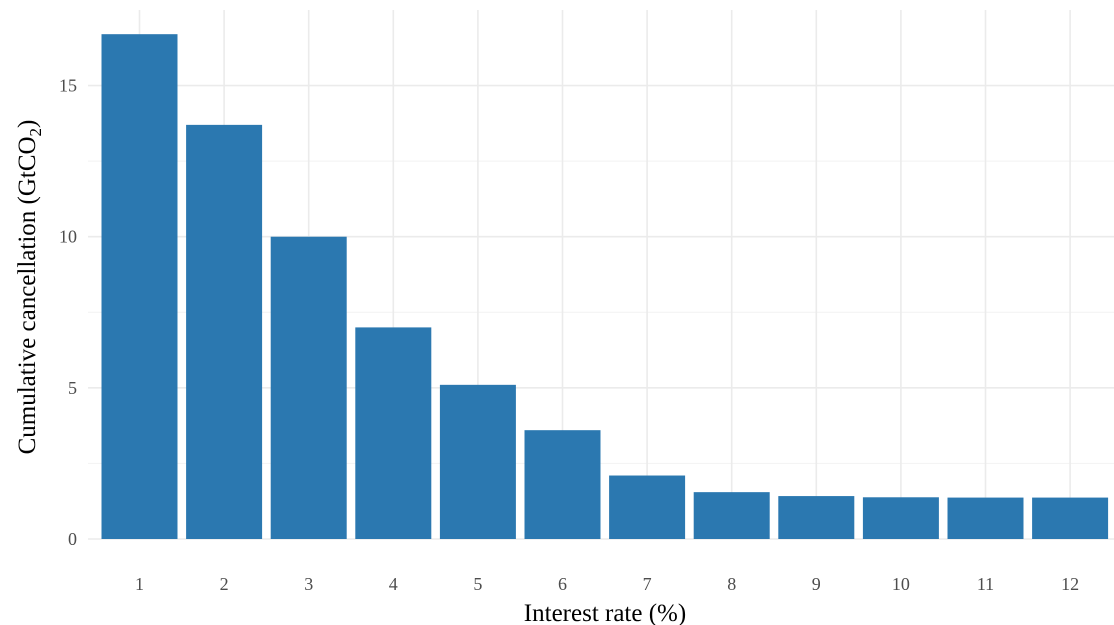  What do you see at coordinates (816, 584) in the screenshot?
I see `x-tick-label: 9` at bounding box center [816, 584].